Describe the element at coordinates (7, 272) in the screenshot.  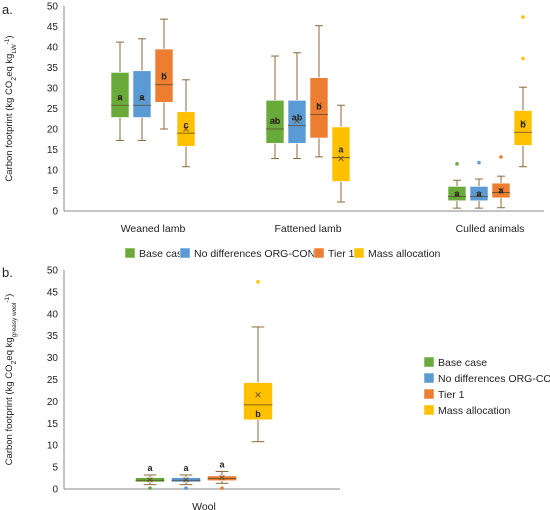
I see `panel-label: b.` at that location.